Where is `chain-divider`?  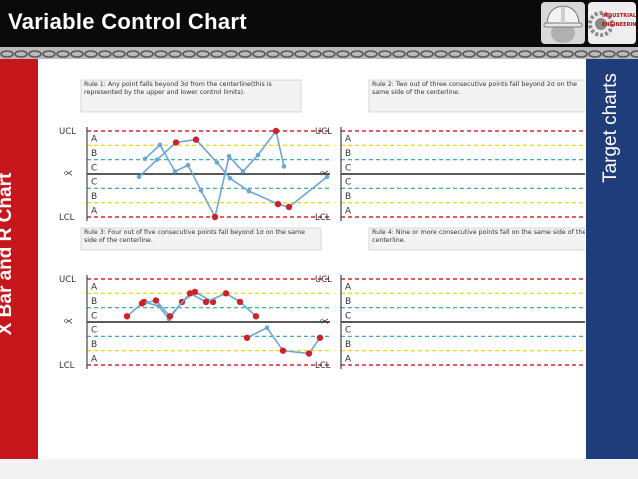
chain-divider is located at coordinates (319, 53).